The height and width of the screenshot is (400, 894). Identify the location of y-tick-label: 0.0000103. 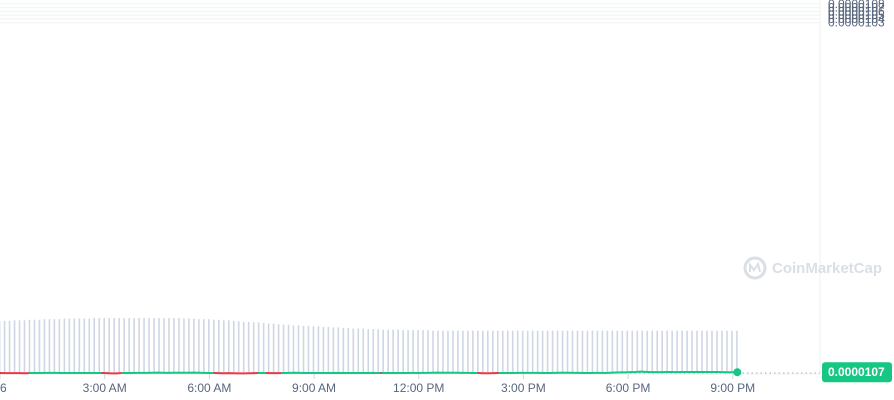
(856, 23).